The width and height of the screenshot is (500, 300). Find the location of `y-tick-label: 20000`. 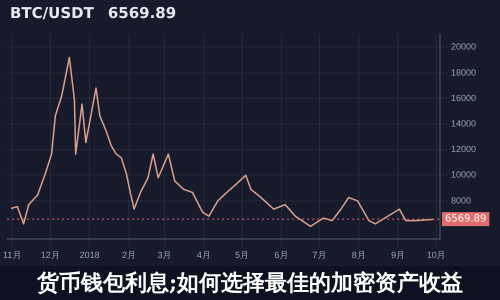

y-tick-label: 20000 is located at coordinates (463, 47).